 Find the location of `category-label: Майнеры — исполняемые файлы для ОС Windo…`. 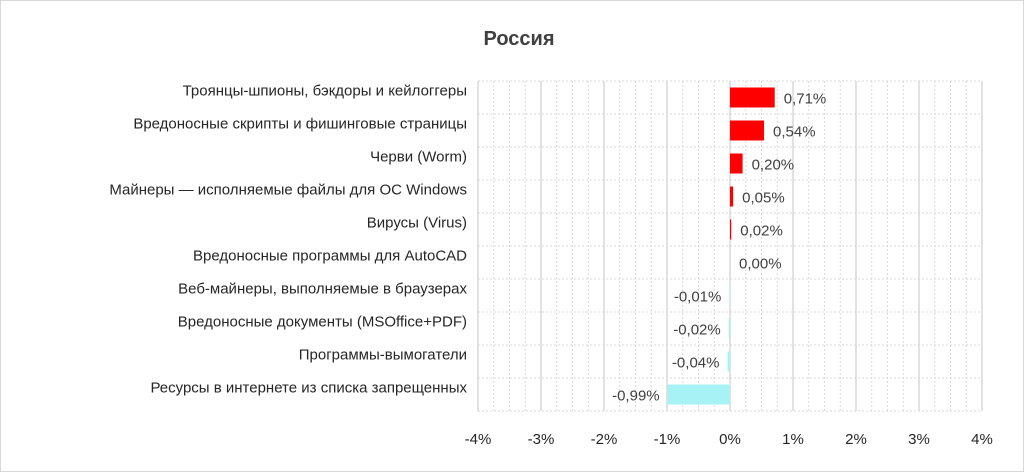

category-label: Майнеры — исполняемые файлы для ОС Windo… is located at coordinates (288, 190).